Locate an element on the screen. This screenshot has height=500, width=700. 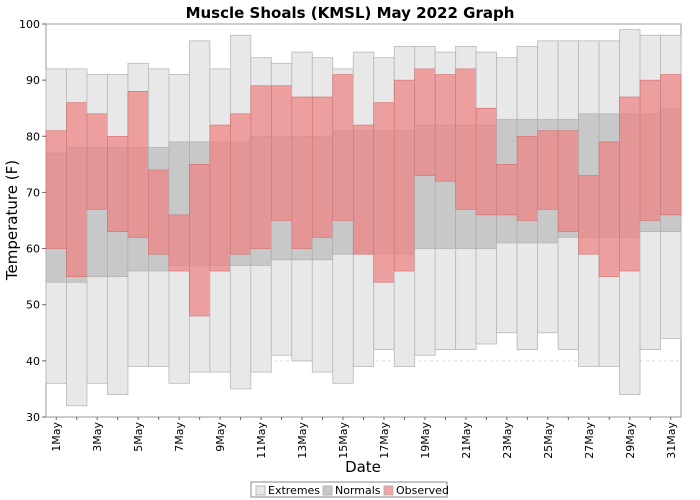
x-tick-label: 13May is located at coordinates (302, 440).